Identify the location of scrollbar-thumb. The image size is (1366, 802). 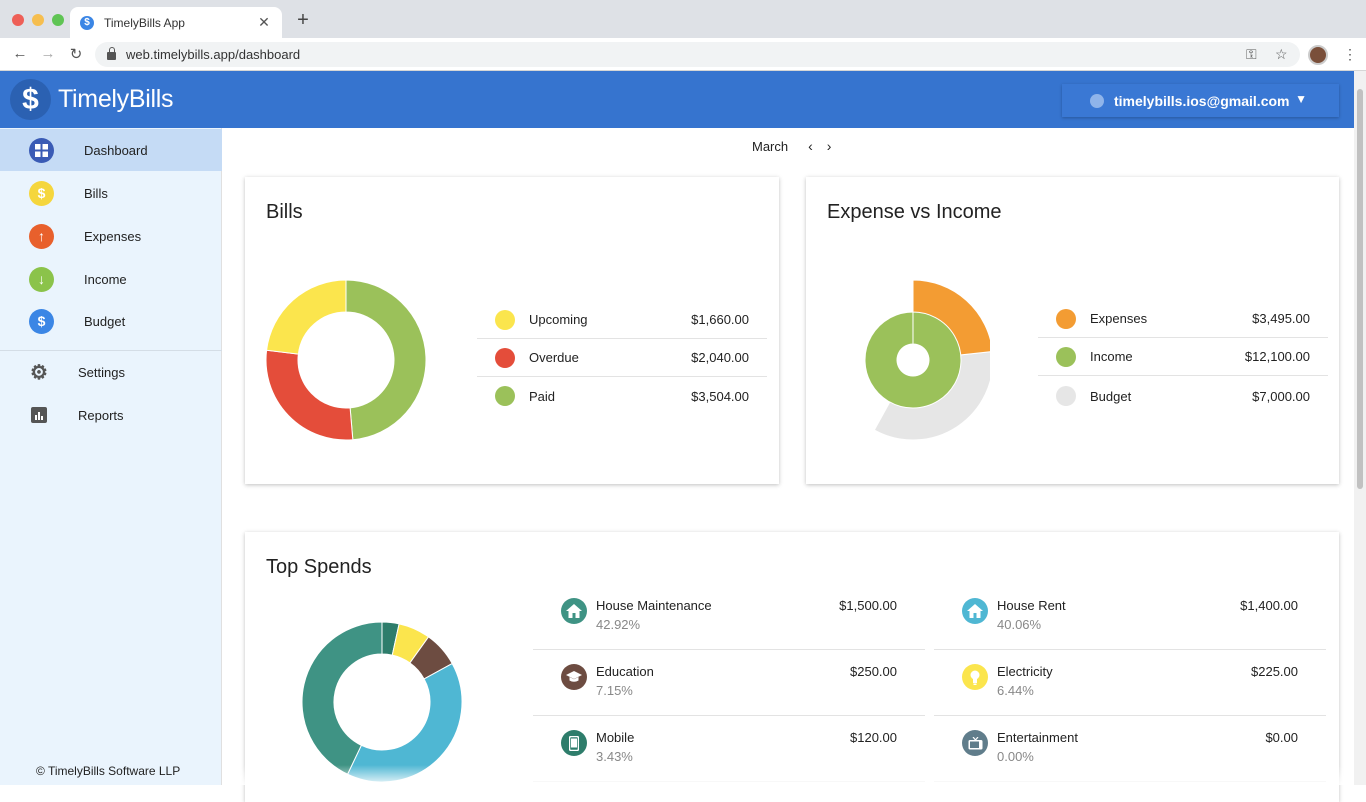
(1360, 289).